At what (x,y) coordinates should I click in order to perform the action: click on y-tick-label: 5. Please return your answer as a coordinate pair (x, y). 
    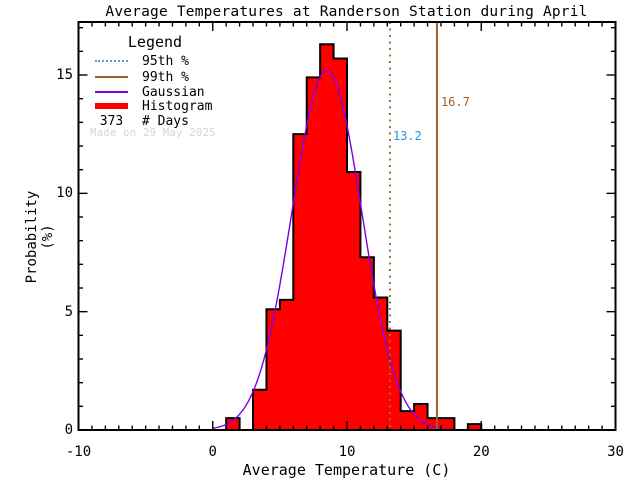
    Looking at the image, I should click on (68, 311).